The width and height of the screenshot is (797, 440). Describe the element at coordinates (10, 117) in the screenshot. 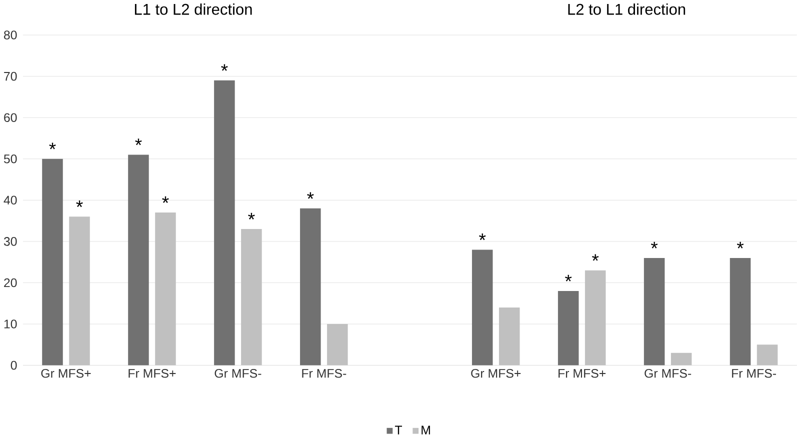

I see `y-tick-label: 60` at that location.